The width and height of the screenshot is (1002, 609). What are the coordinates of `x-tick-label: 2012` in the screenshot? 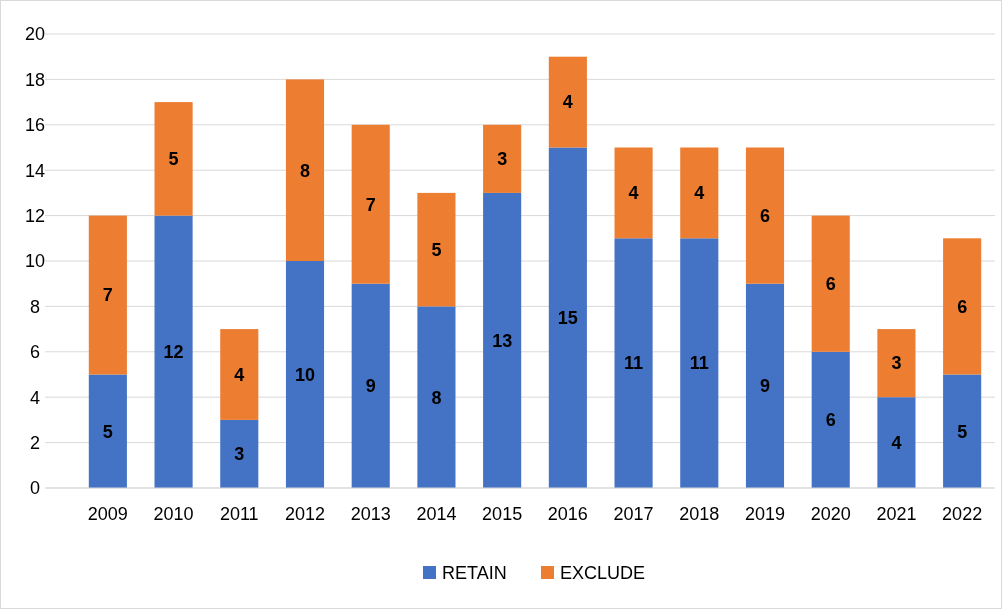 It's located at (305, 514).